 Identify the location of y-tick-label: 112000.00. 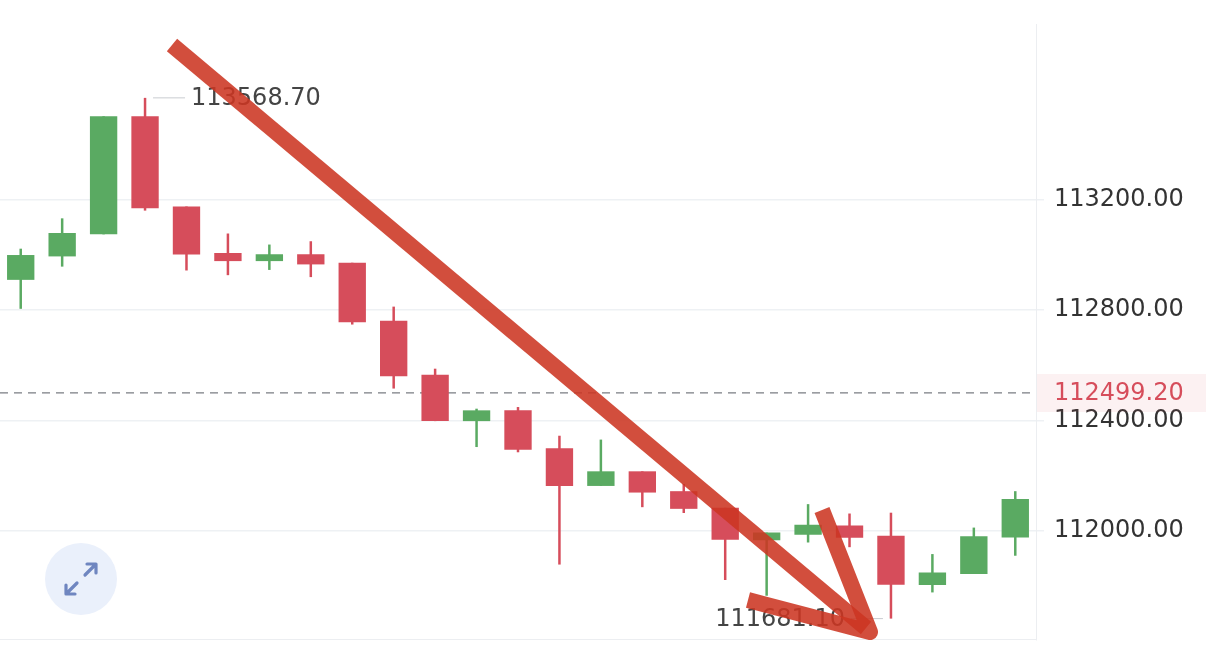
(1119, 528).